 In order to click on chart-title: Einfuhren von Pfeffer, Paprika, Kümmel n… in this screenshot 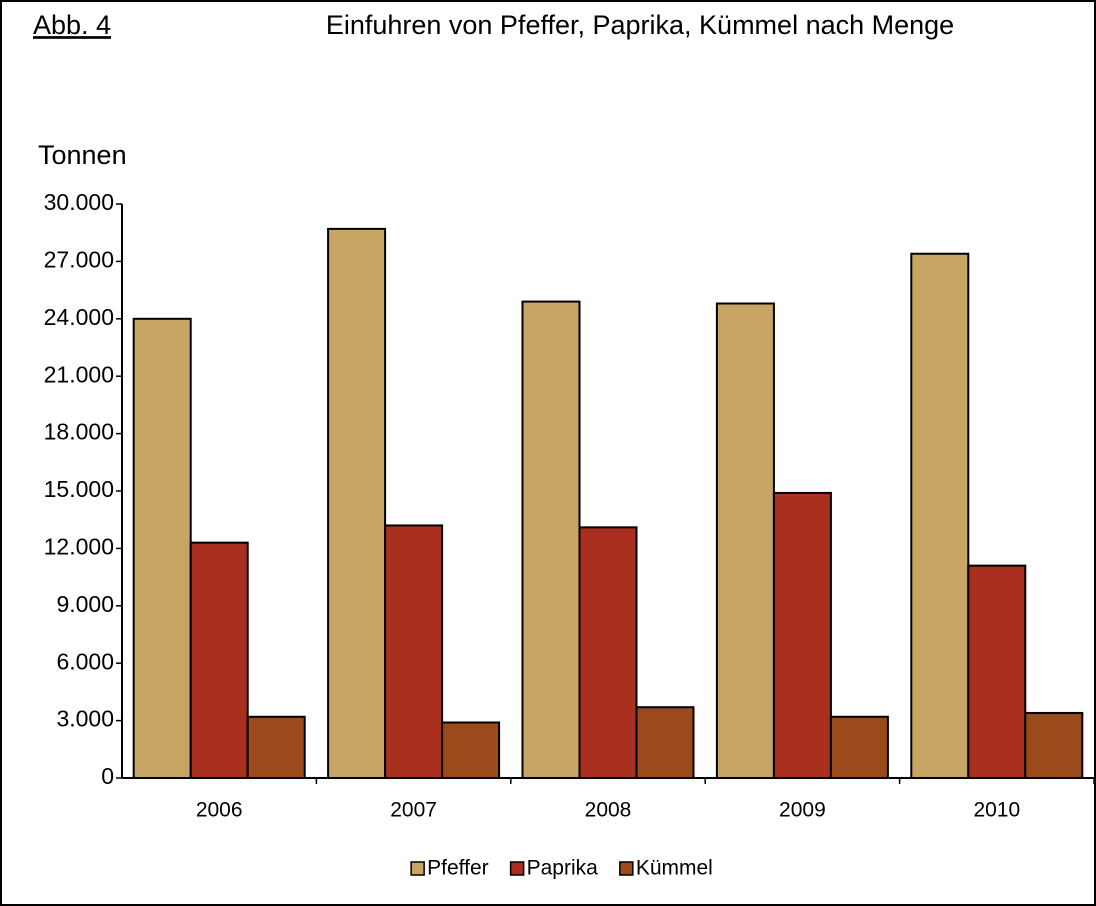, I will do `click(640, 25)`.